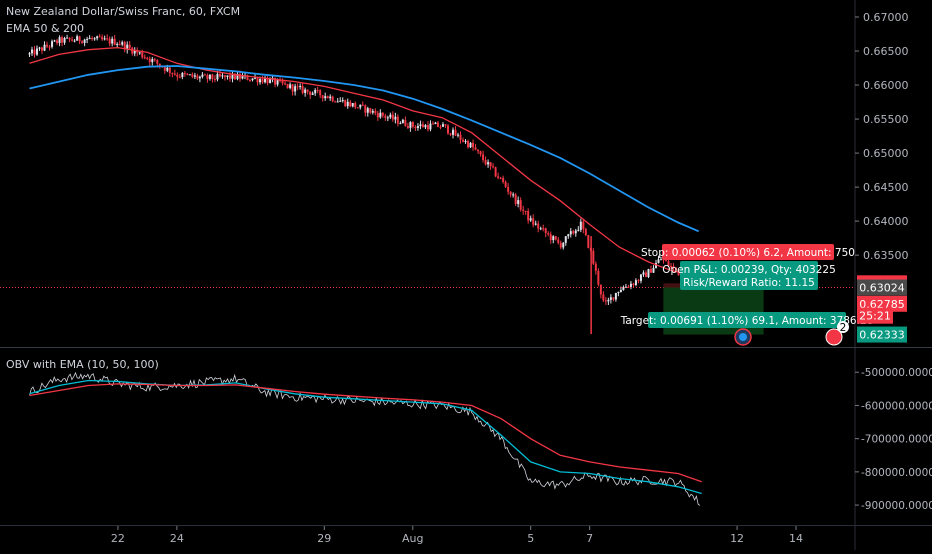 The image size is (932, 554). I want to click on time-axis-label: 22, so click(118, 538).